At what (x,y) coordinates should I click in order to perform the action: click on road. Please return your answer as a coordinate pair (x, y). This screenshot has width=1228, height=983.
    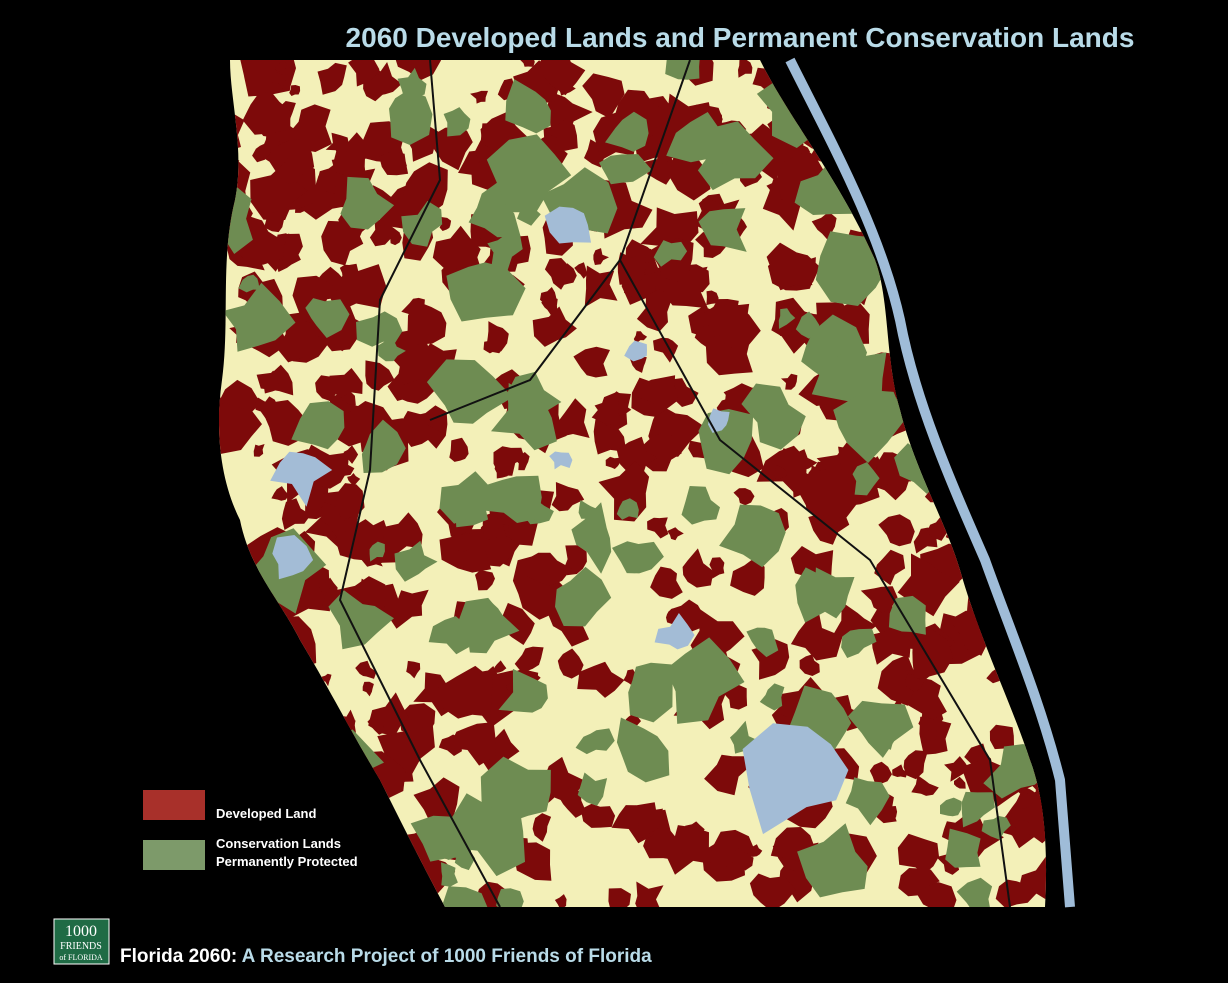
    Looking at the image, I should click on (560, 240).